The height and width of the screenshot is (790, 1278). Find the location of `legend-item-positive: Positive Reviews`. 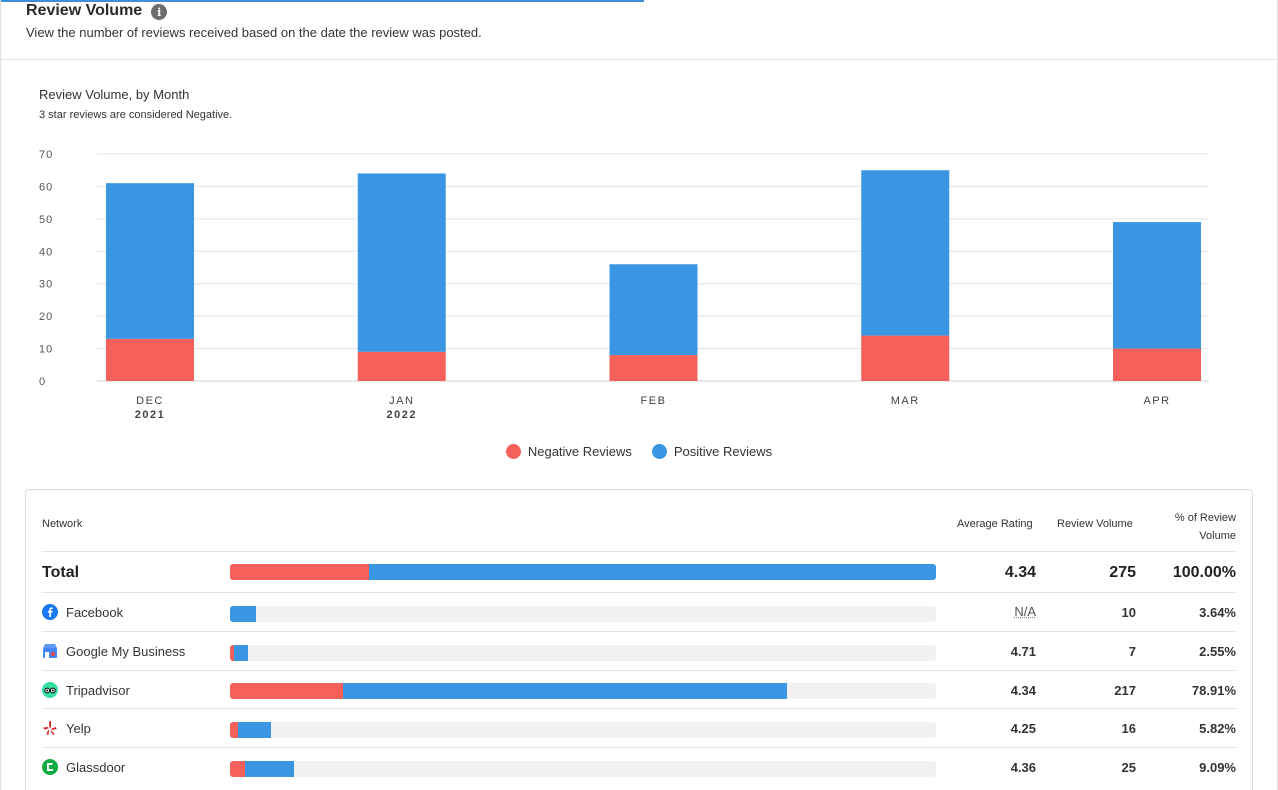

legend-item-positive: Positive Reviews is located at coordinates (712, 451).